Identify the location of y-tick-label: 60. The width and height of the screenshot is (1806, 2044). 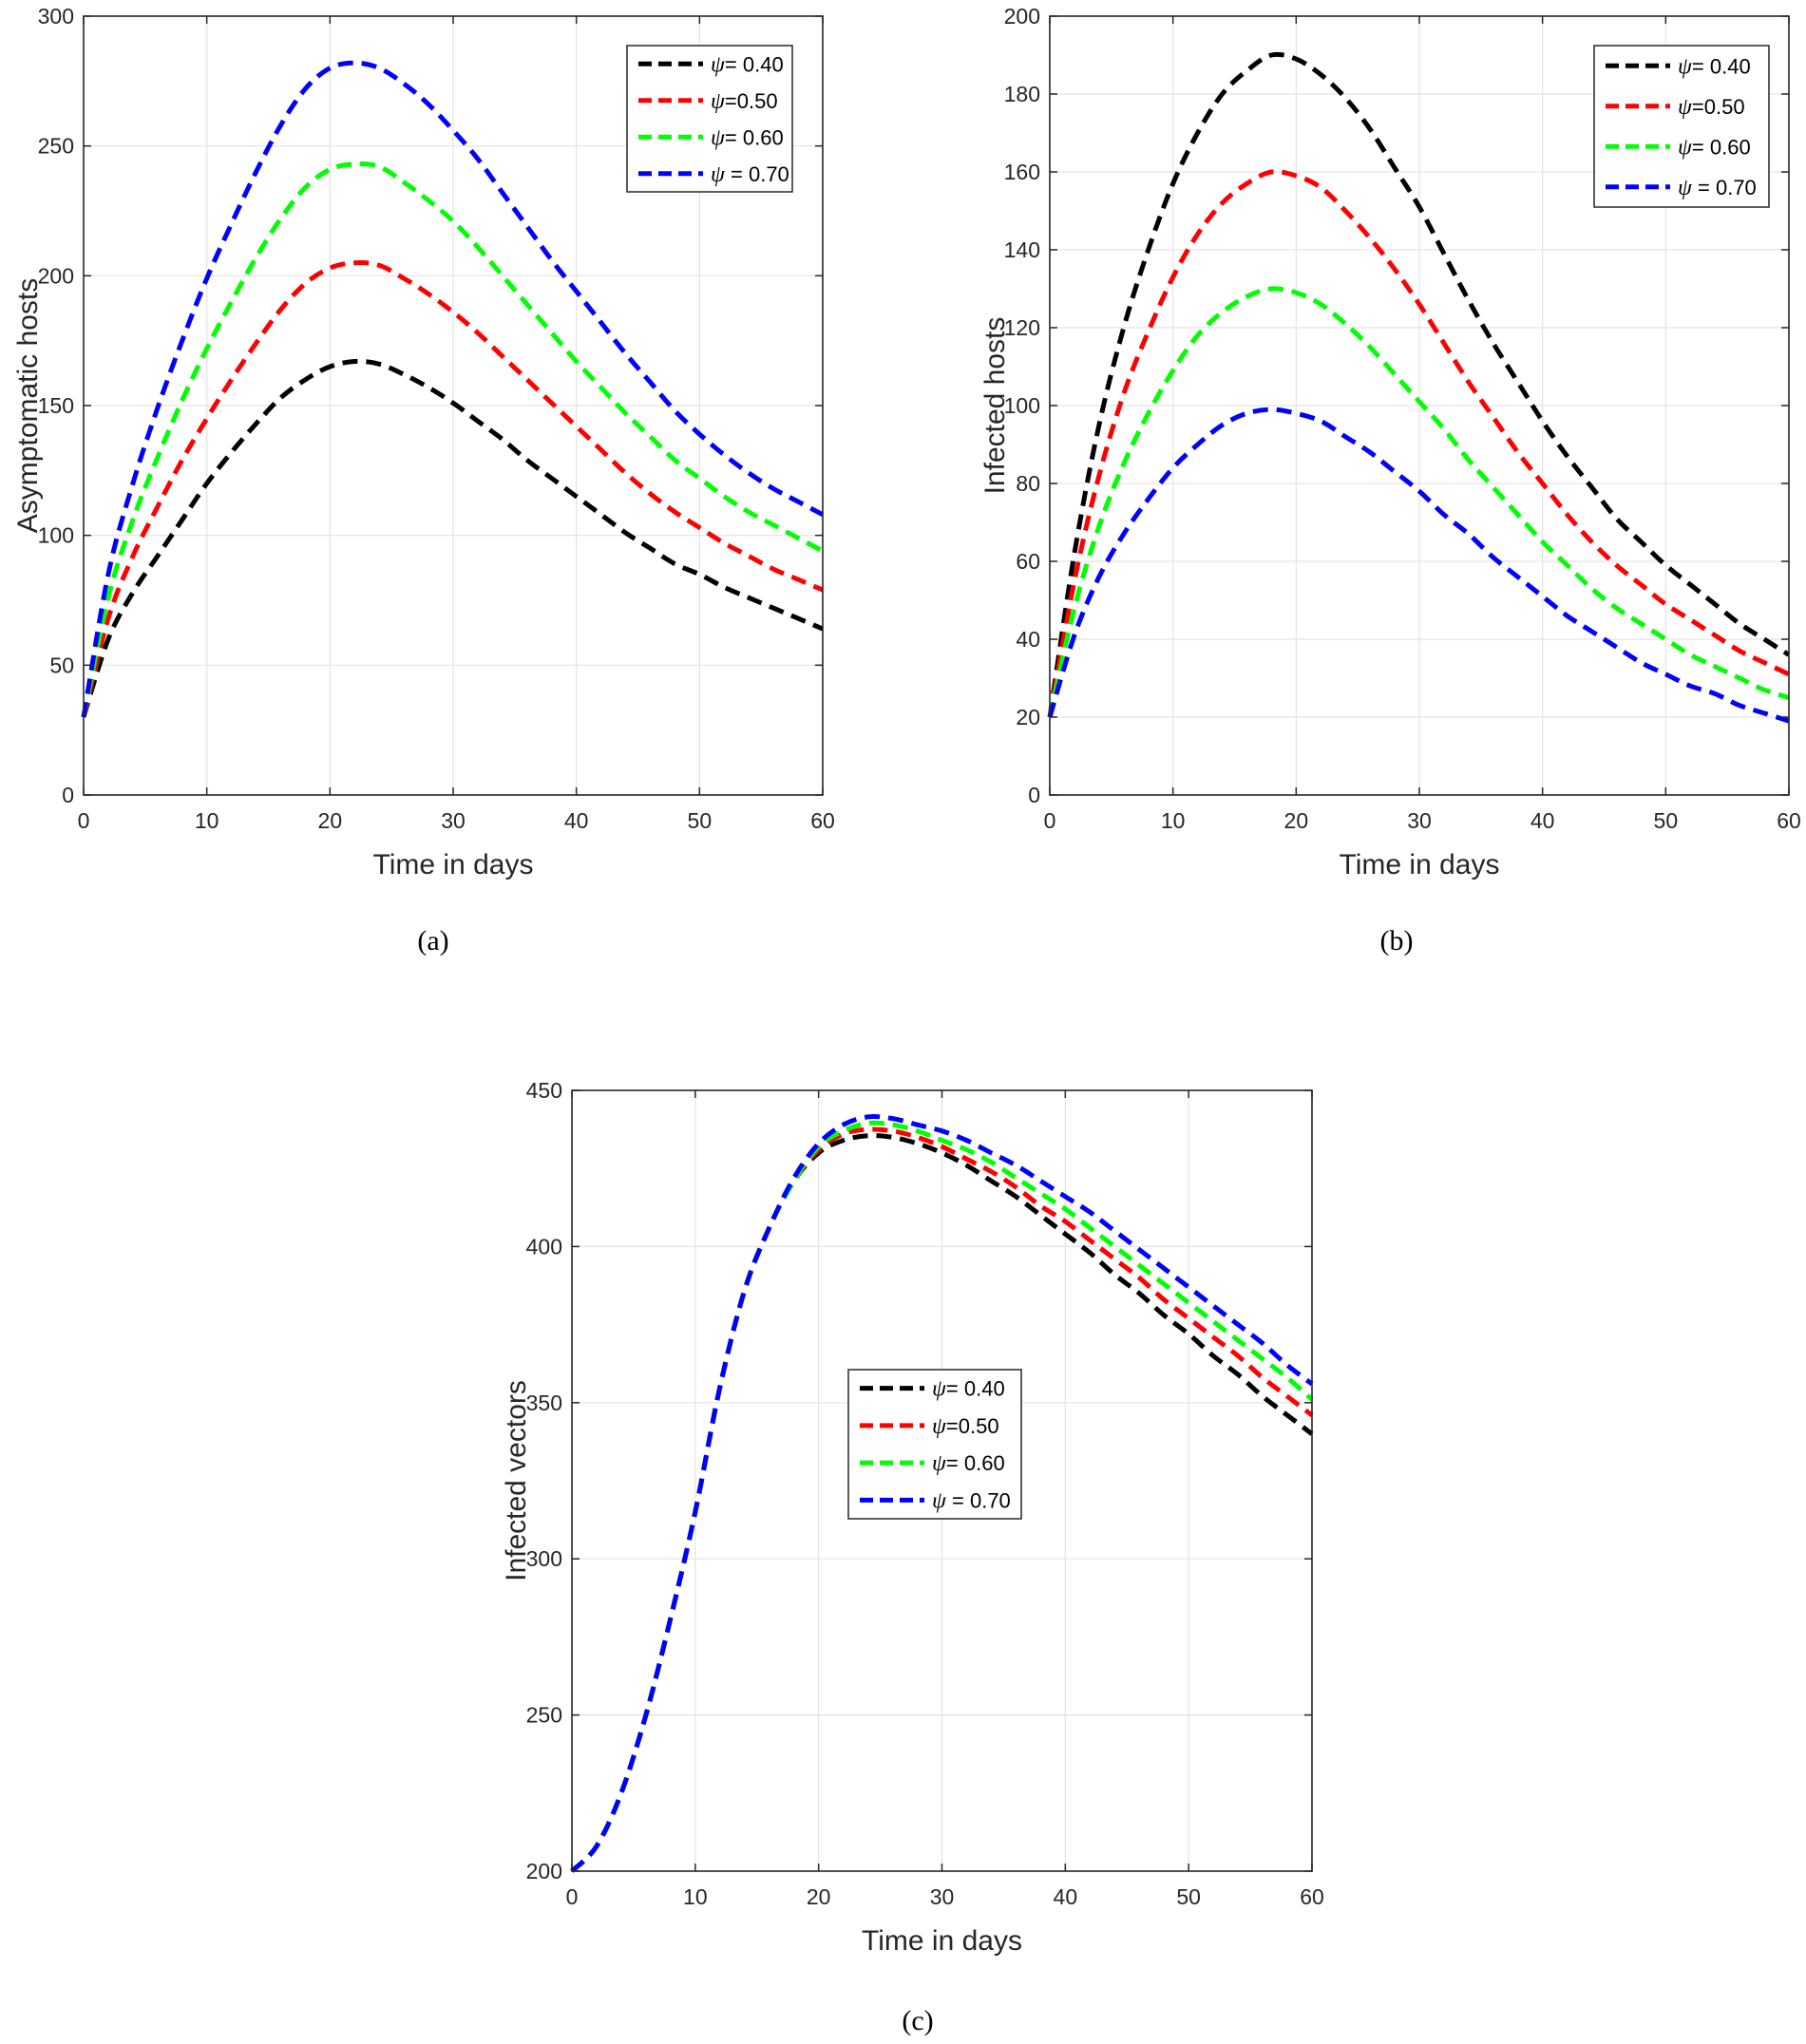
(1028, 561).